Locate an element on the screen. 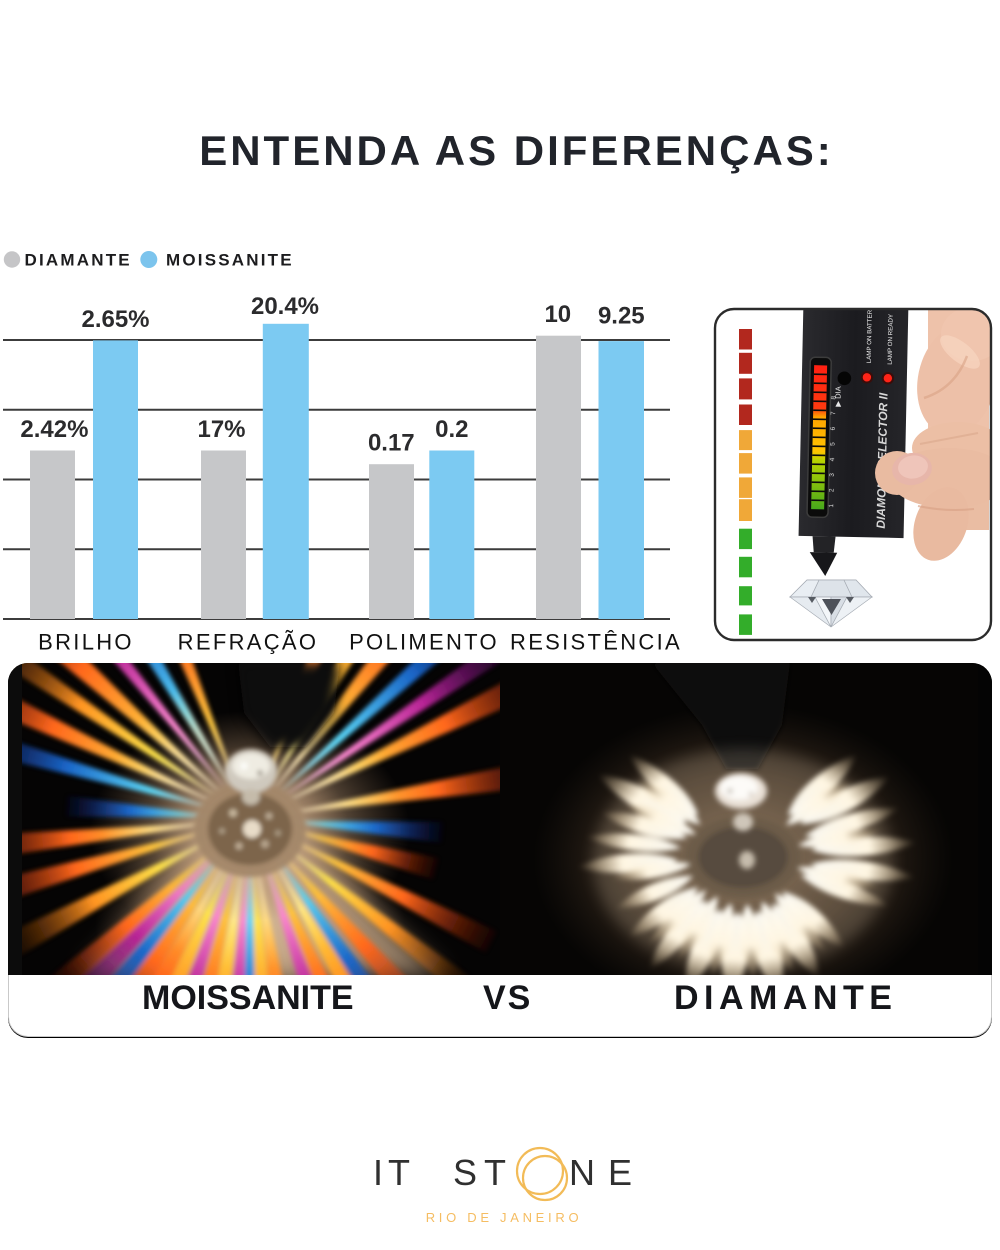 Image resolution: width=1000 pixels, height=1250 pixels. svg-text: I is located at coordinates (378, 1172).